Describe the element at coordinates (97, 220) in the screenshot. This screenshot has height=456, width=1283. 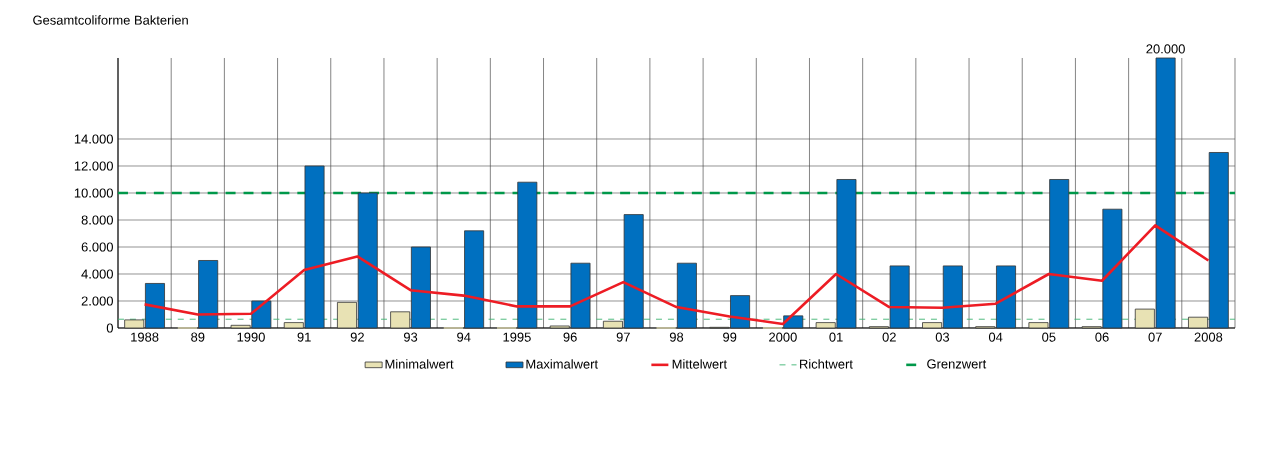
I see `y-tick-label: 8.000` at that location.